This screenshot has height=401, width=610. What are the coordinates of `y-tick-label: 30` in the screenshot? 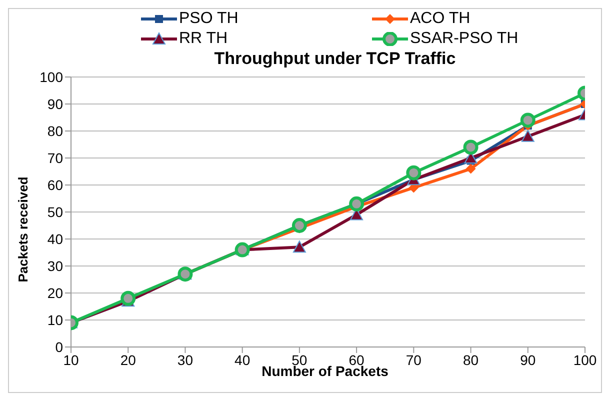 It's located at (55, 266).